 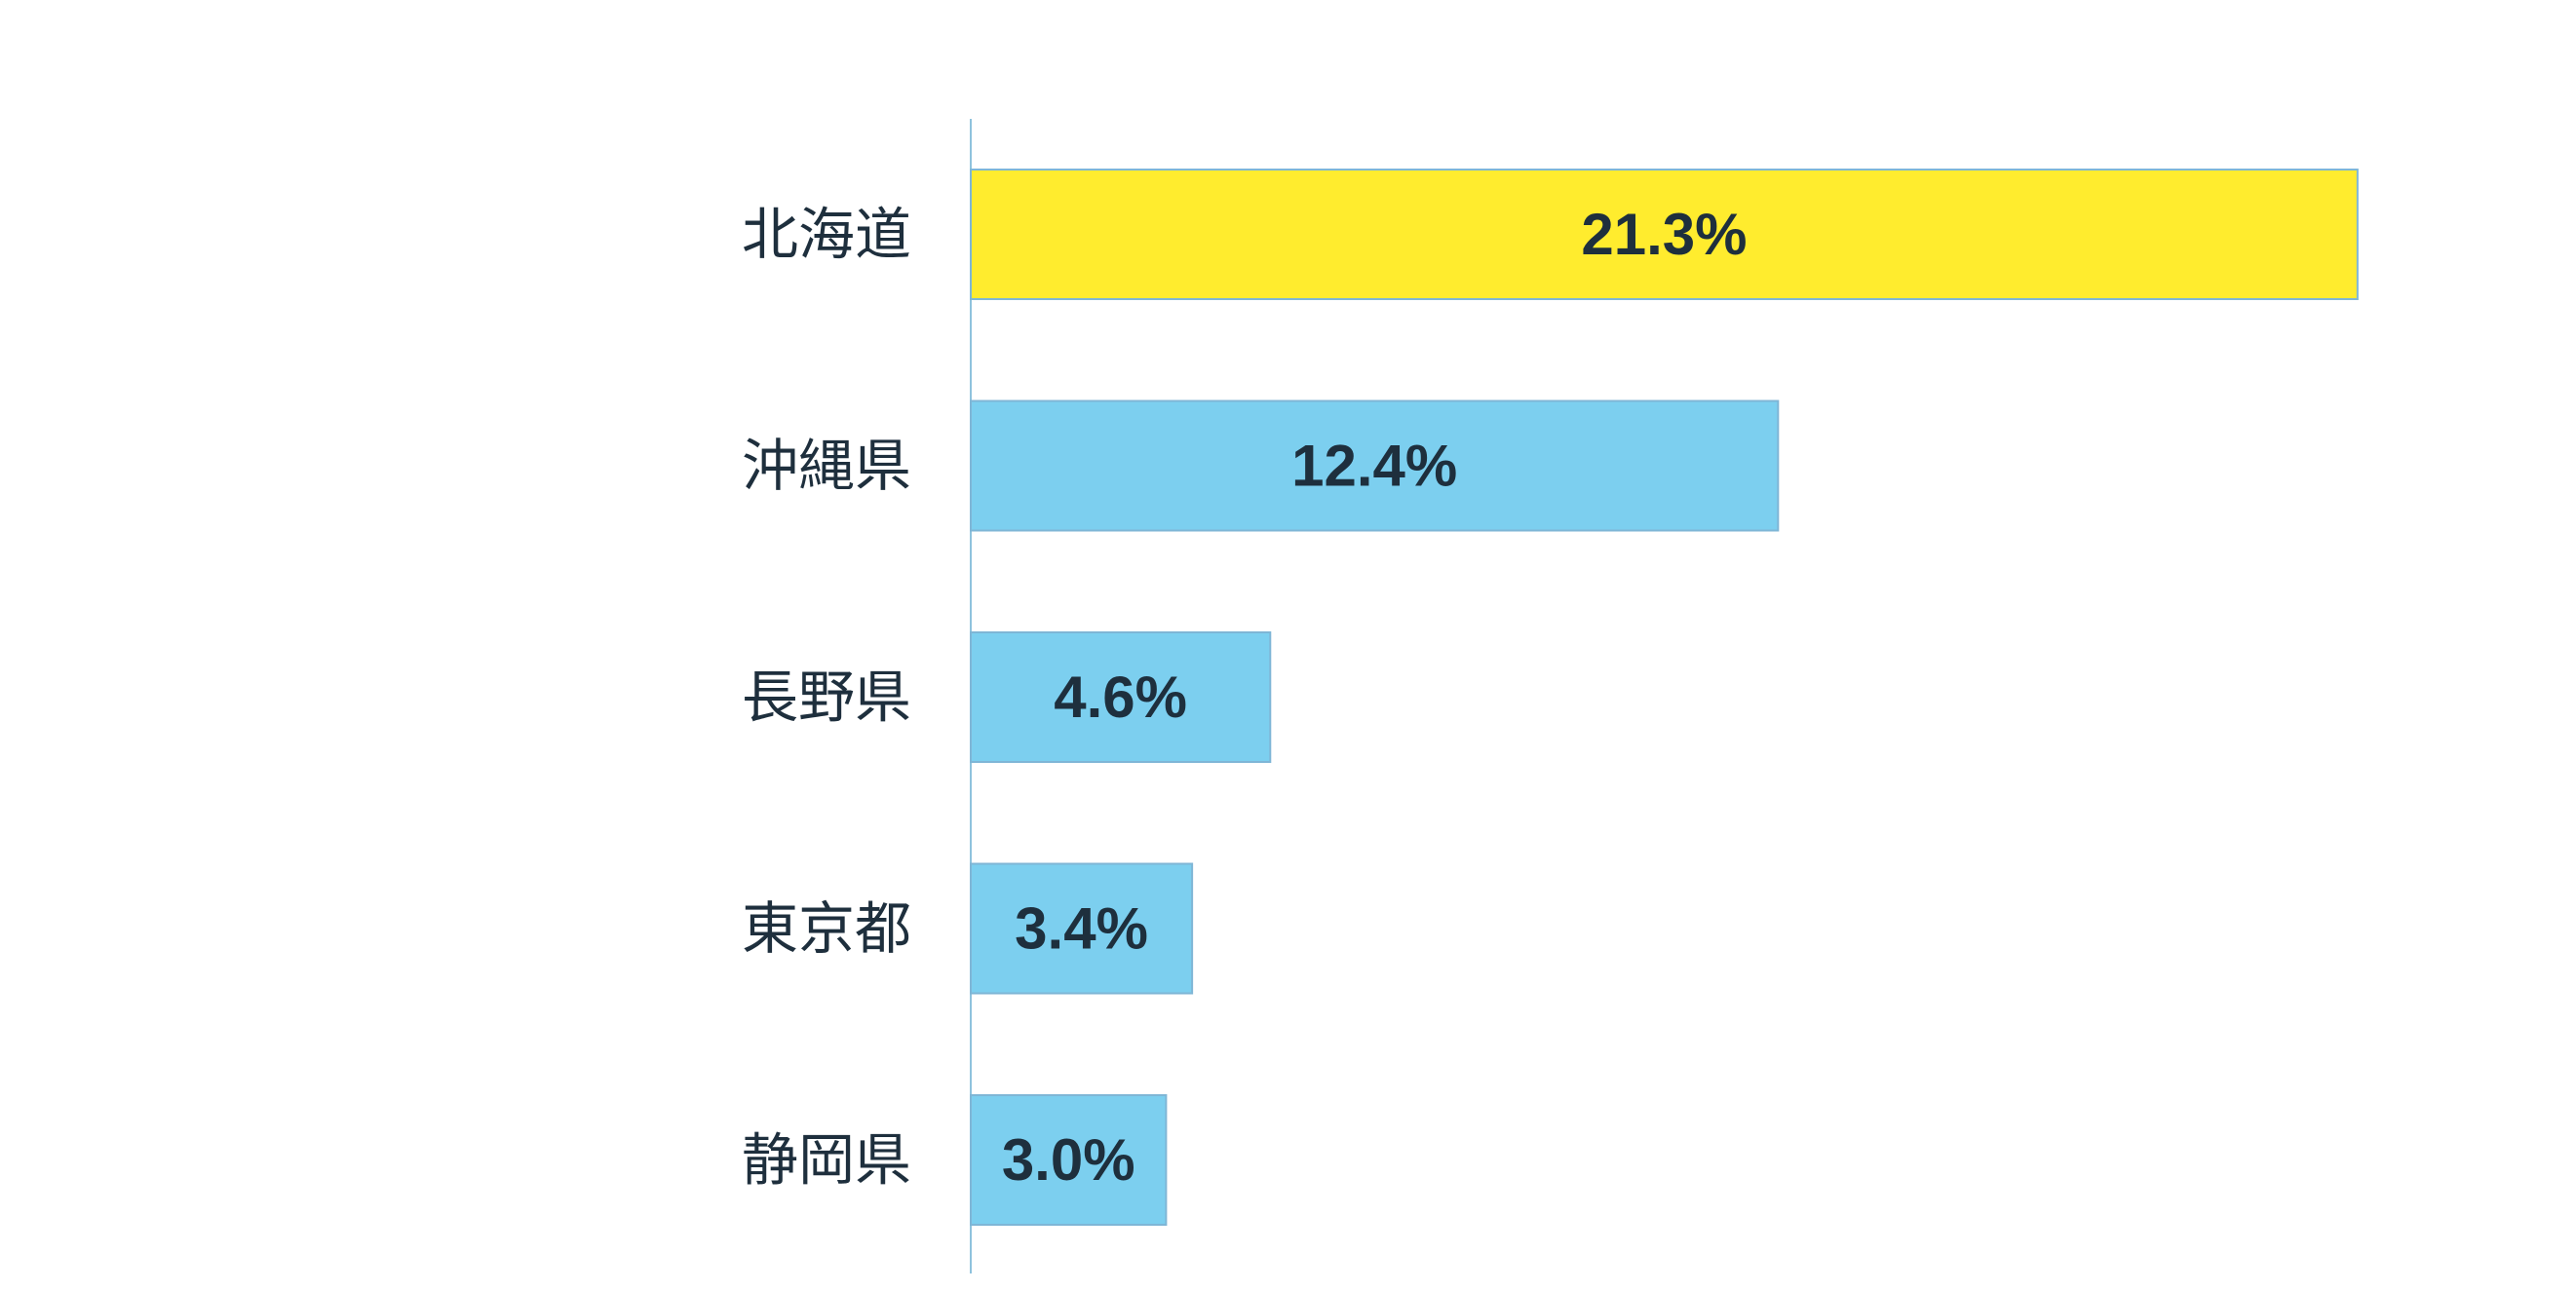 I want to click on data-label: 12.4%, so click(x=1374, y=466).